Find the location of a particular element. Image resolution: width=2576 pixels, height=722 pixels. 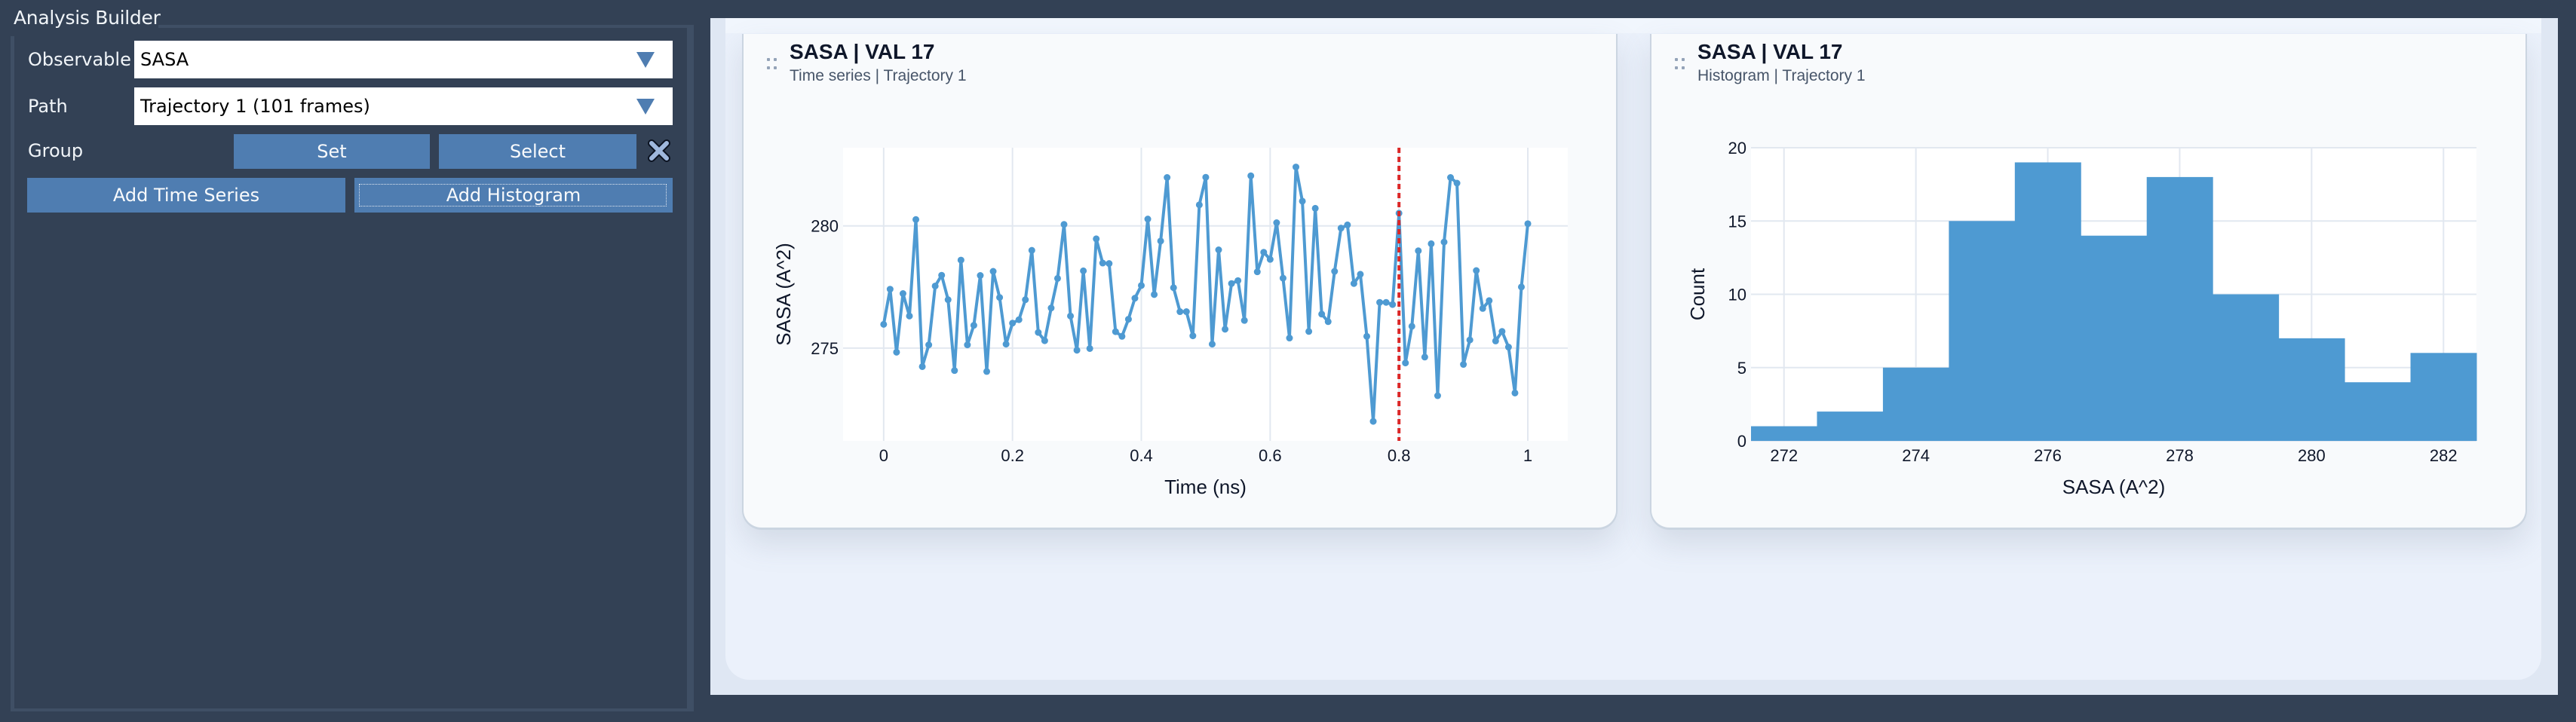

add-histogram-button: Add Histogram is located at coordinates (513, 195).